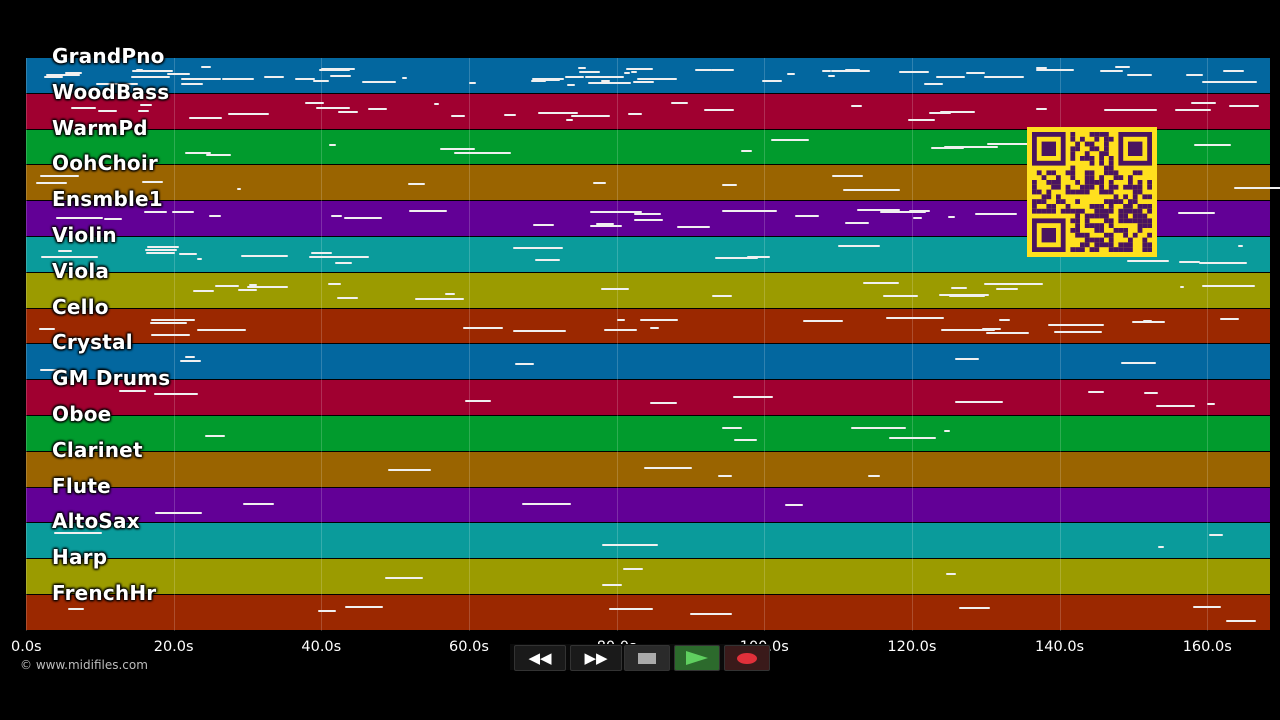  What do you see at coordinates (26, 647) in the screenshot?
I see `time-tick-label: 0.0s` at bounding box center [26, 647].